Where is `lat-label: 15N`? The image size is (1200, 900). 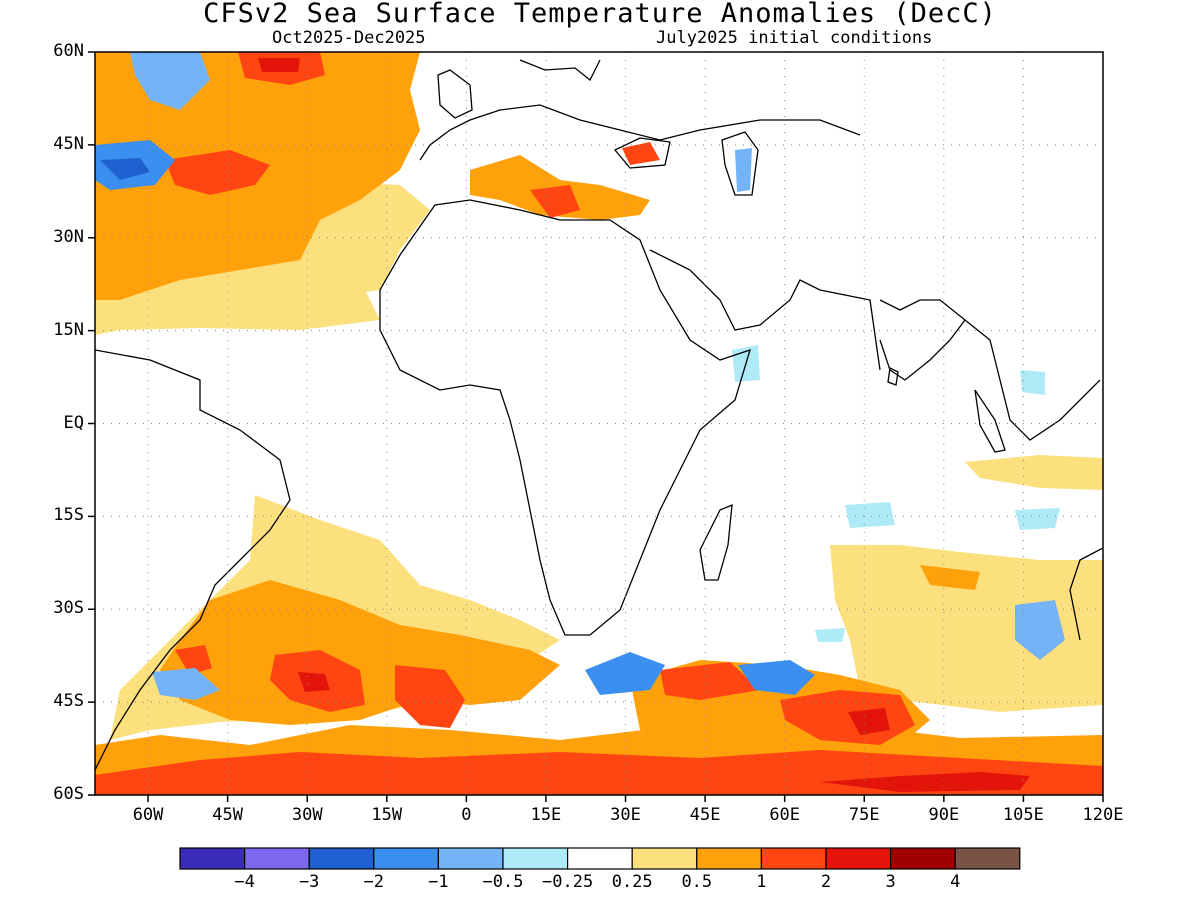
lat-label: 15N is located at coordinates (68, 329).